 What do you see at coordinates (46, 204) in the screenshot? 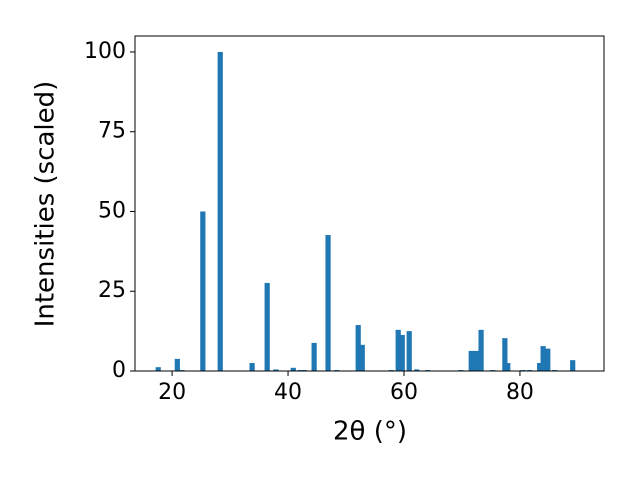
I see `y-axis-label: Intensities (scaled)` at bounding box center [46, 204].